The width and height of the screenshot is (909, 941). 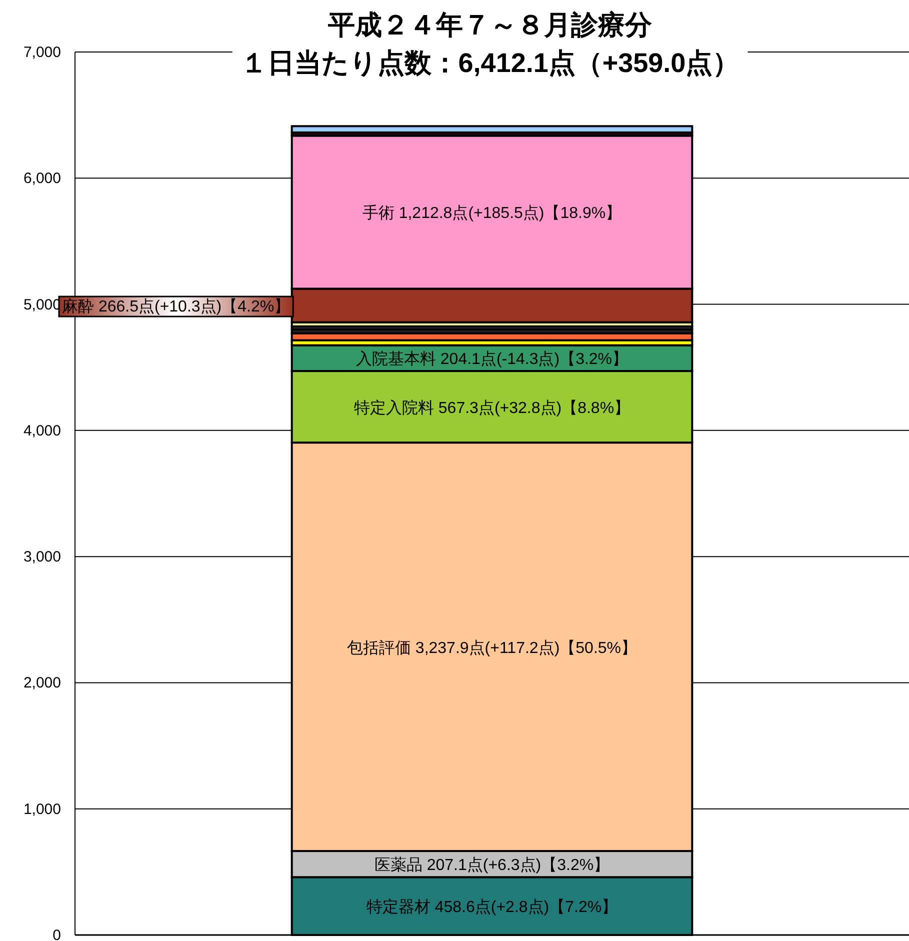 What do you see at coordinates (176, 307) in the screenshot?
I see `text: 麻酔 266.5点(+10.3点)【4.2%】` at bounding box center [176, 307].